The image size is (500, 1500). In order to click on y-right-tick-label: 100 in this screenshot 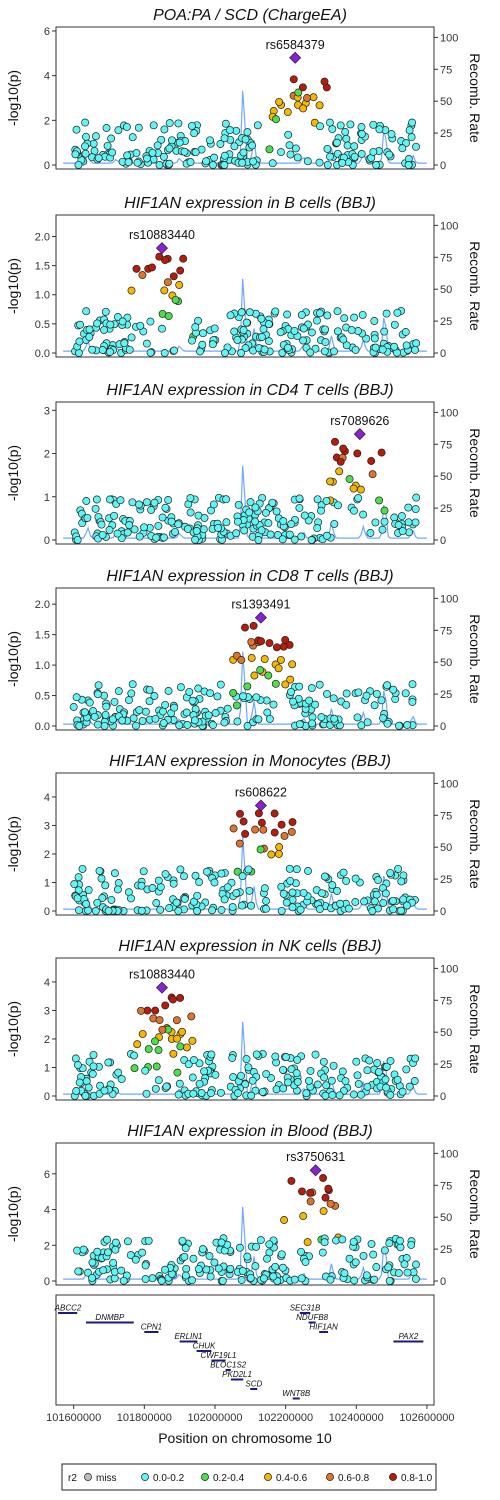, I will do `click(449, 38)`.